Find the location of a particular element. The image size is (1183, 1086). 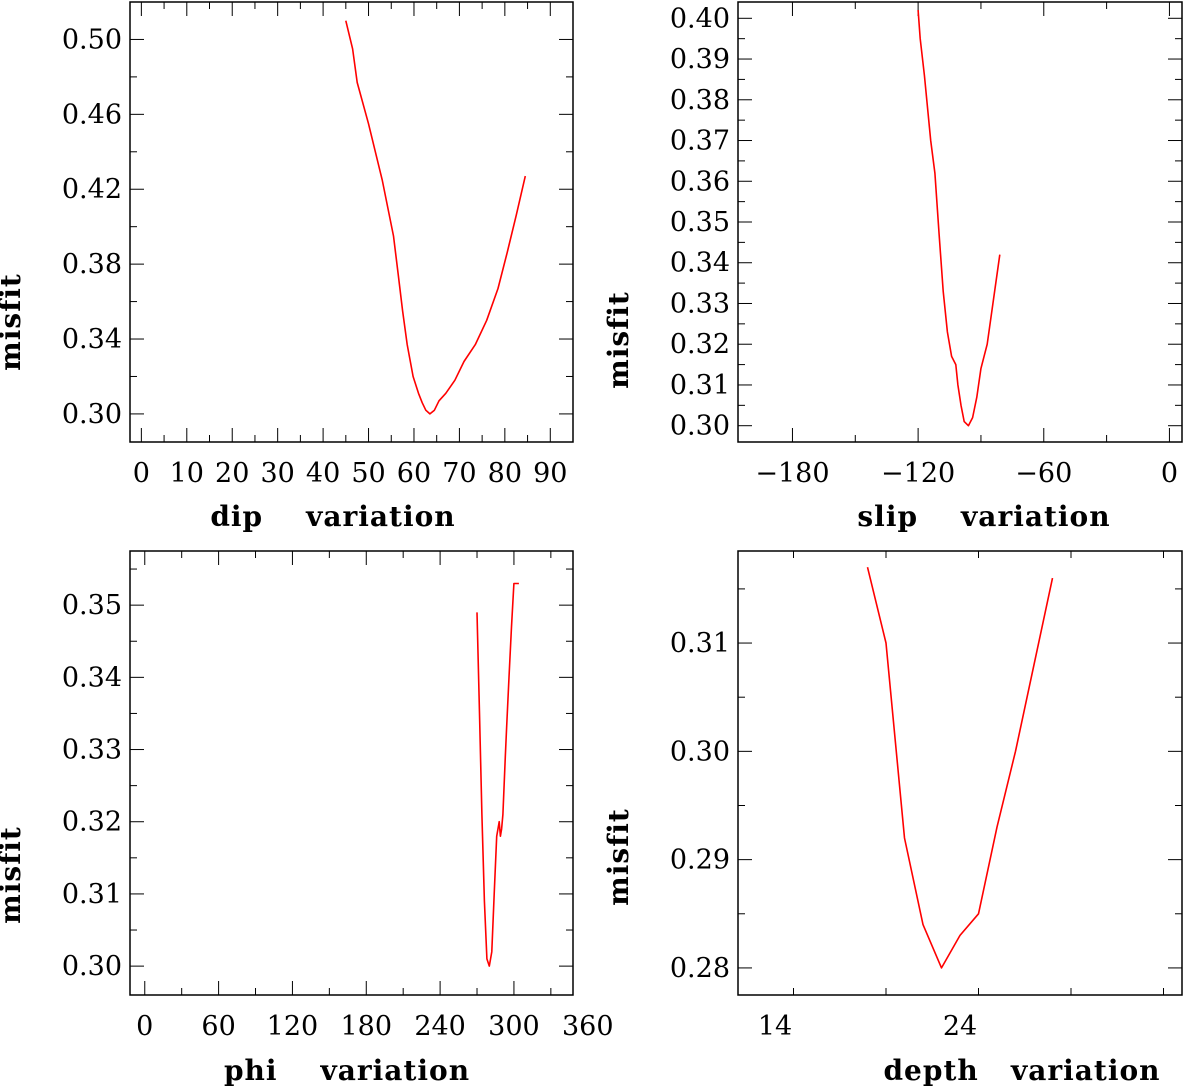

y-tick-label: 0.42 is located at coordinates (92, 189).